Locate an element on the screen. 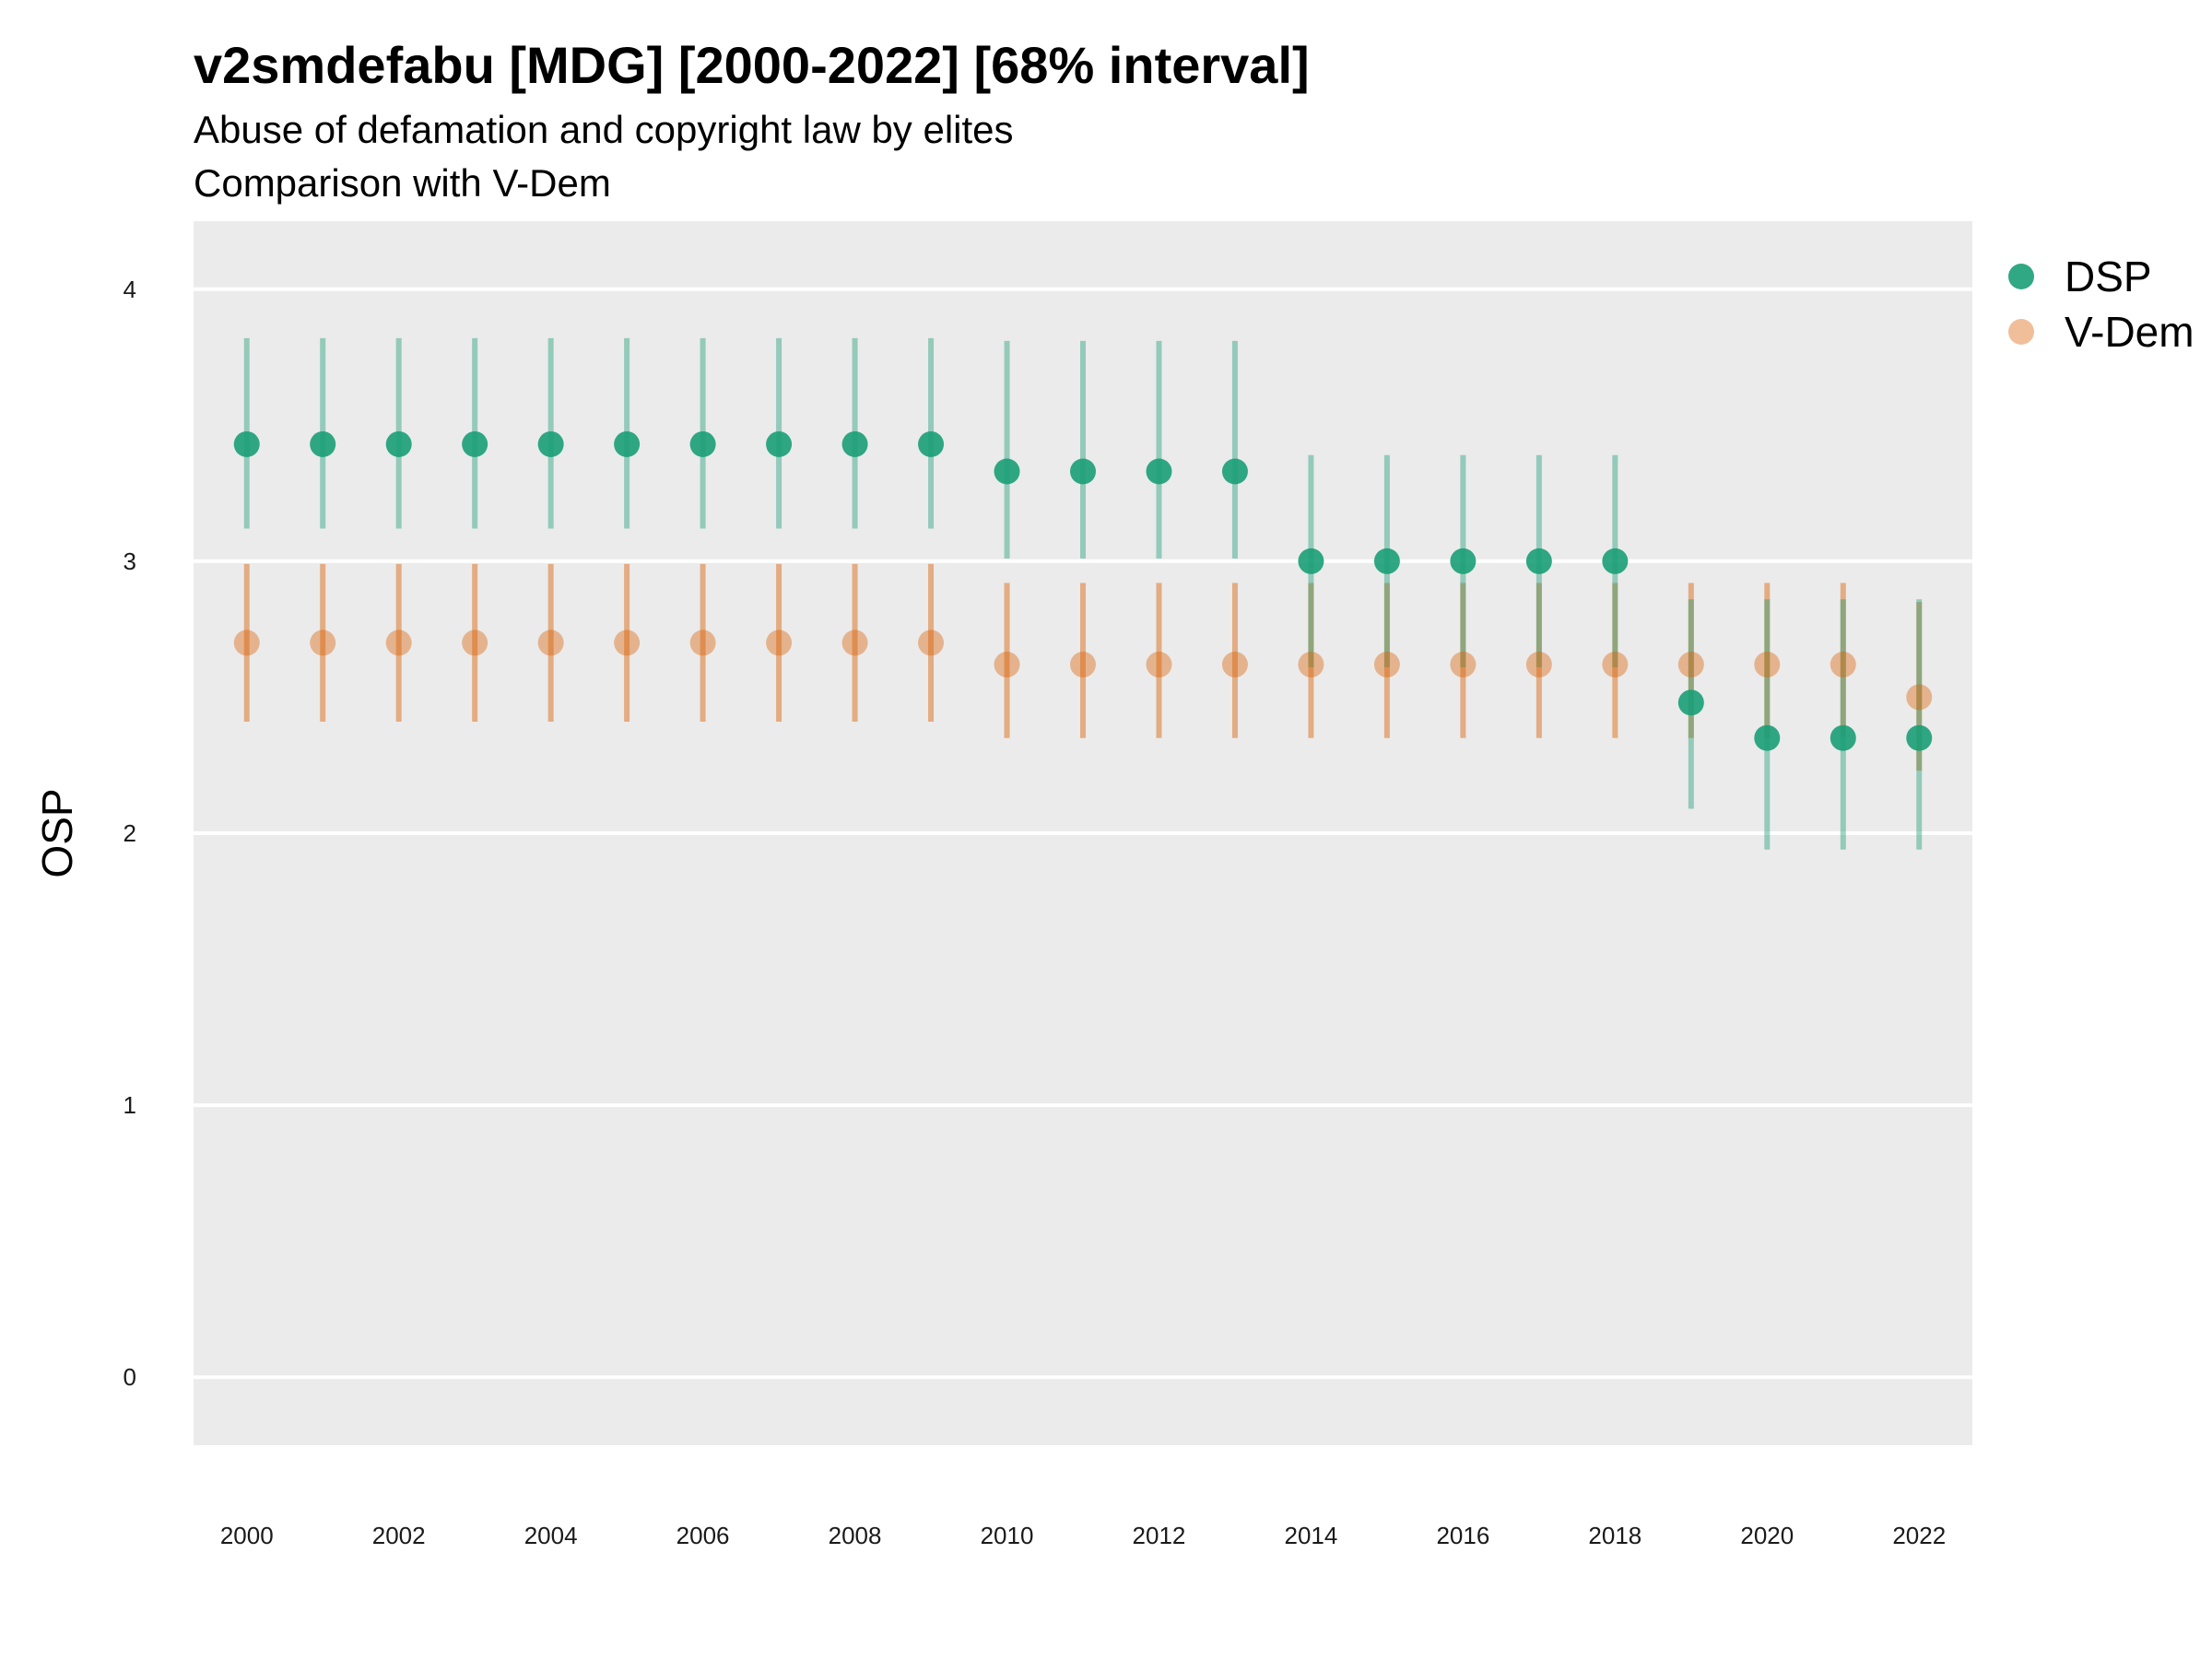 The image size is (2212, 1659). x-tick-label: 2004 is located at coordinates (551, 1535).